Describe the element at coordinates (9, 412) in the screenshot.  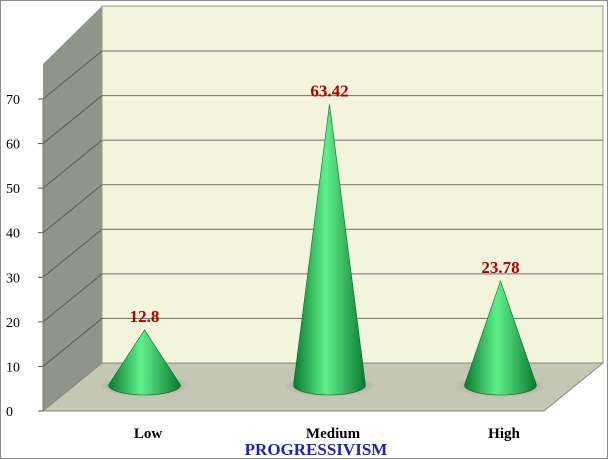
I see `y-tick-label: 0` at that location.